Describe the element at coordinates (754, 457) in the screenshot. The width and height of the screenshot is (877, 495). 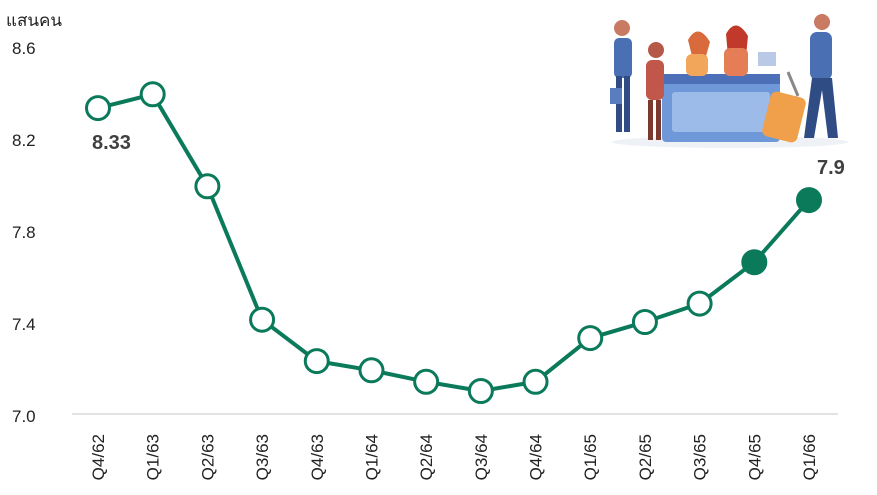
I see `x-tick-label: Q4/65` at that location.